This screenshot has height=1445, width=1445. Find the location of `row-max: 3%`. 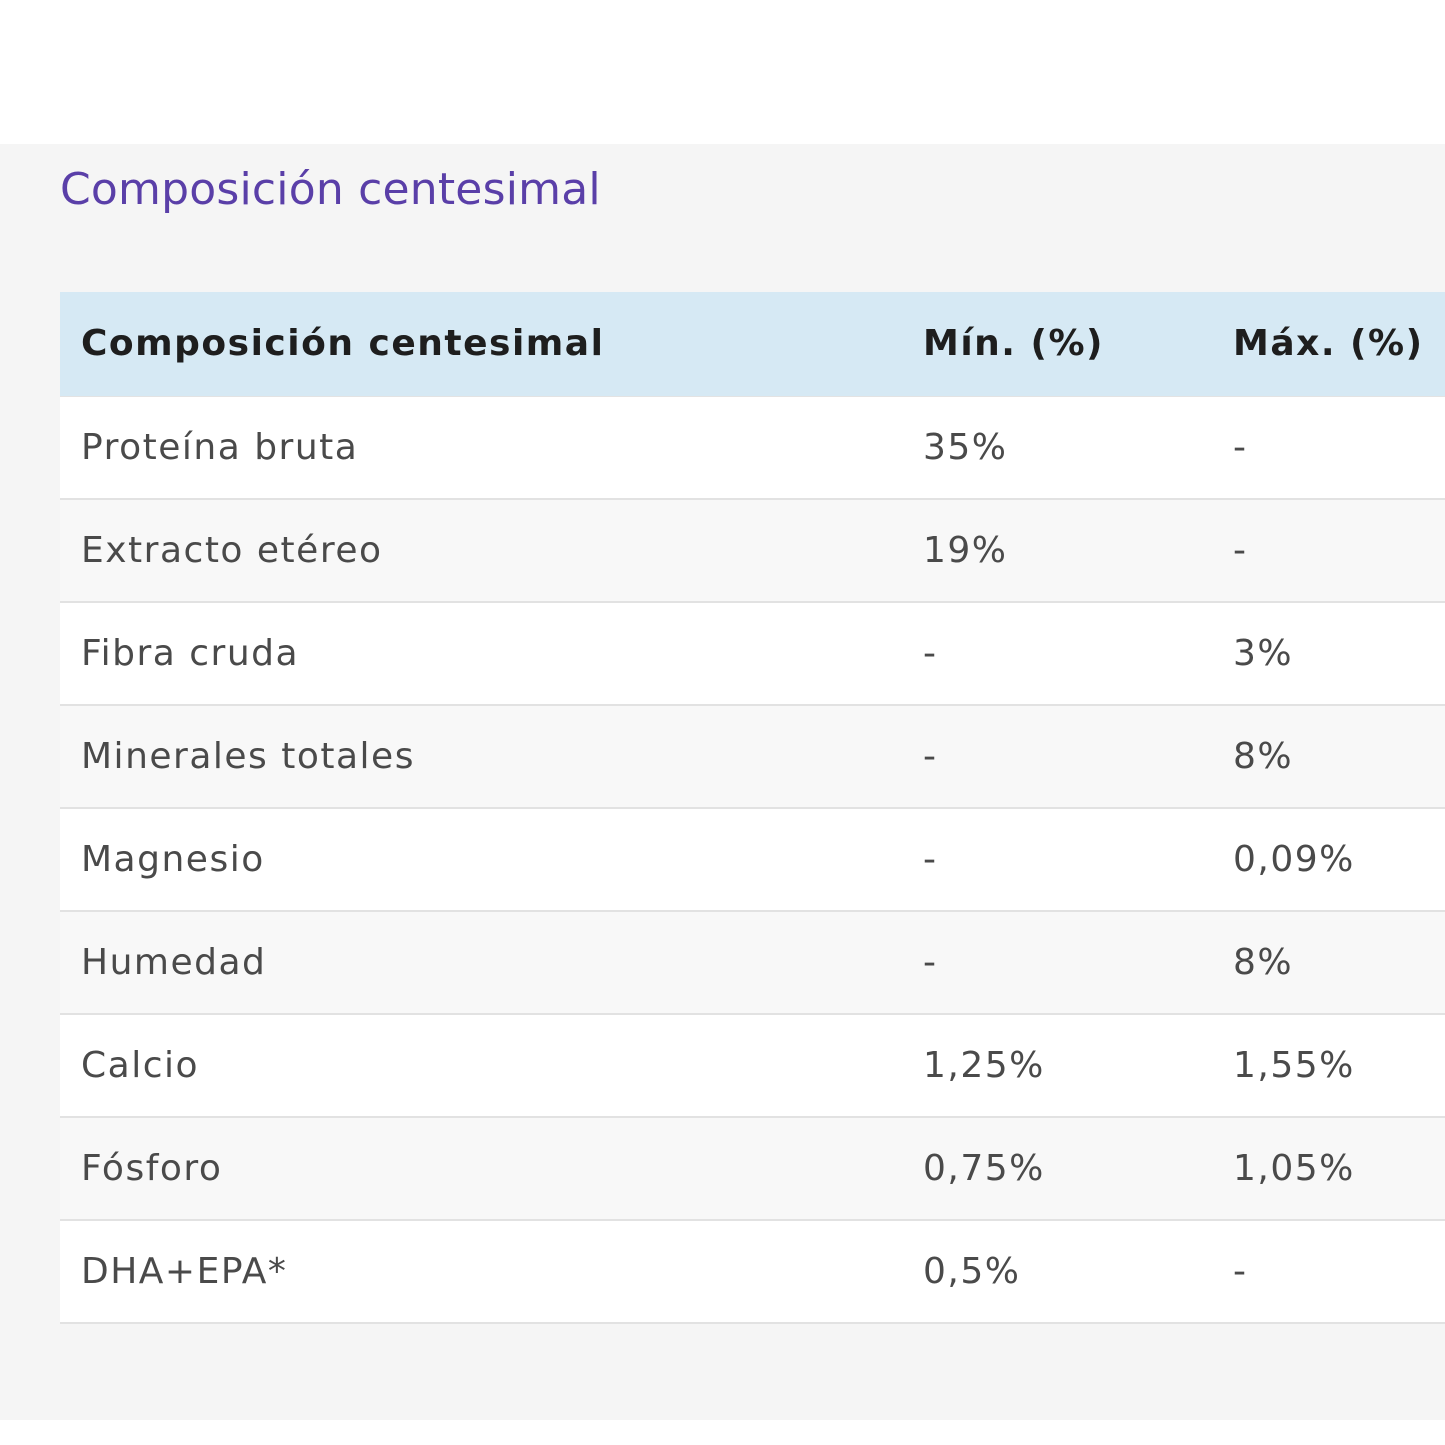

row-max: 3% is located at coordinates (1328, 654).